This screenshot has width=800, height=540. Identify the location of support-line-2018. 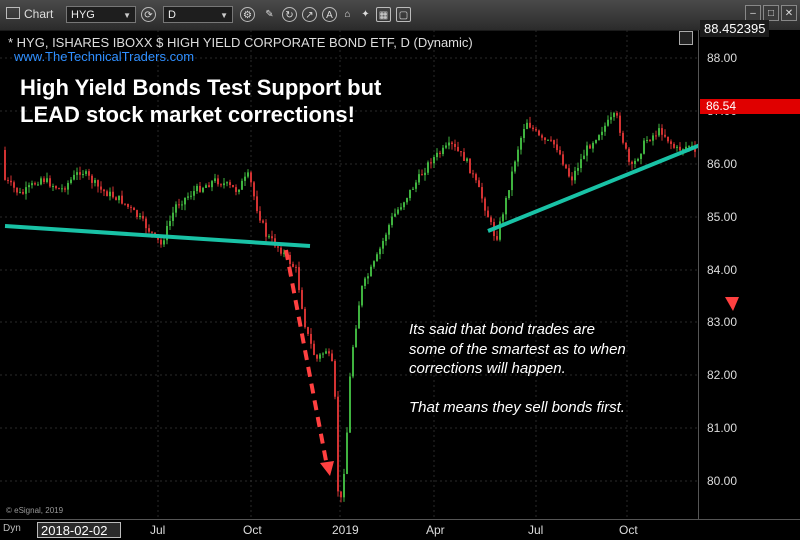
(157, 236).